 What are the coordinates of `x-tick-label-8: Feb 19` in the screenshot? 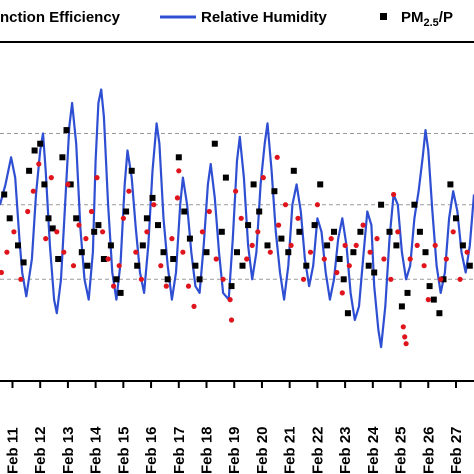 It's located at (234, 450).